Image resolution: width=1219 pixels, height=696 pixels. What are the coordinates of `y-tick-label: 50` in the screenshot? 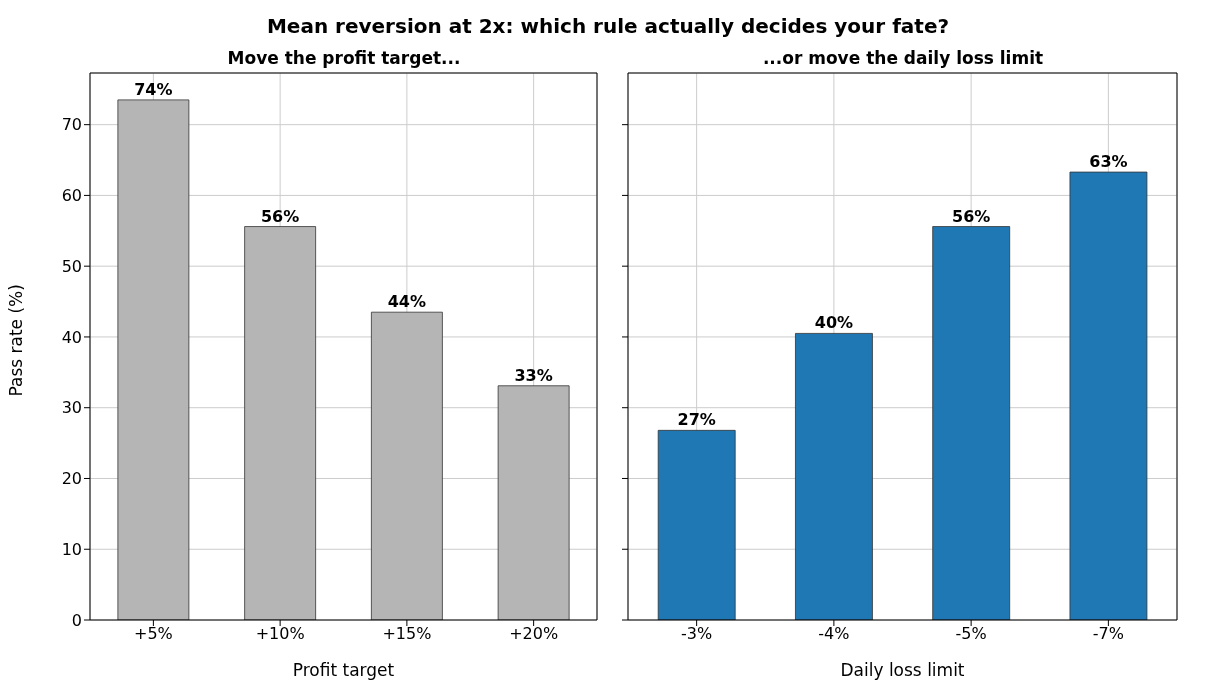 It's located at (71, 266).